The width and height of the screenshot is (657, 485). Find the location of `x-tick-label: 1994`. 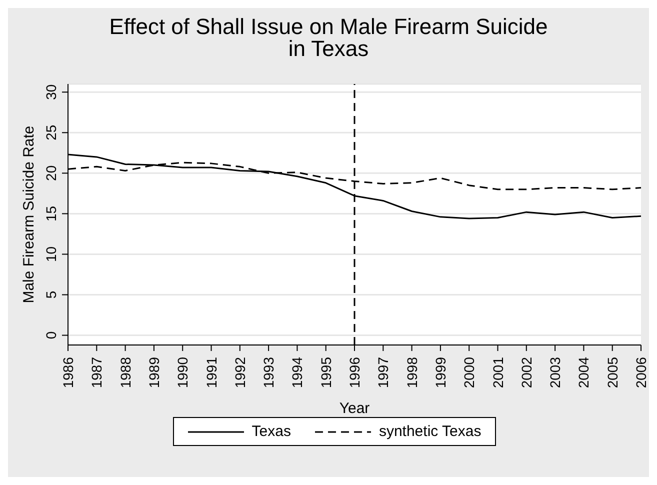

x-tick-label: 1994 is located at coordinates (297, 372).